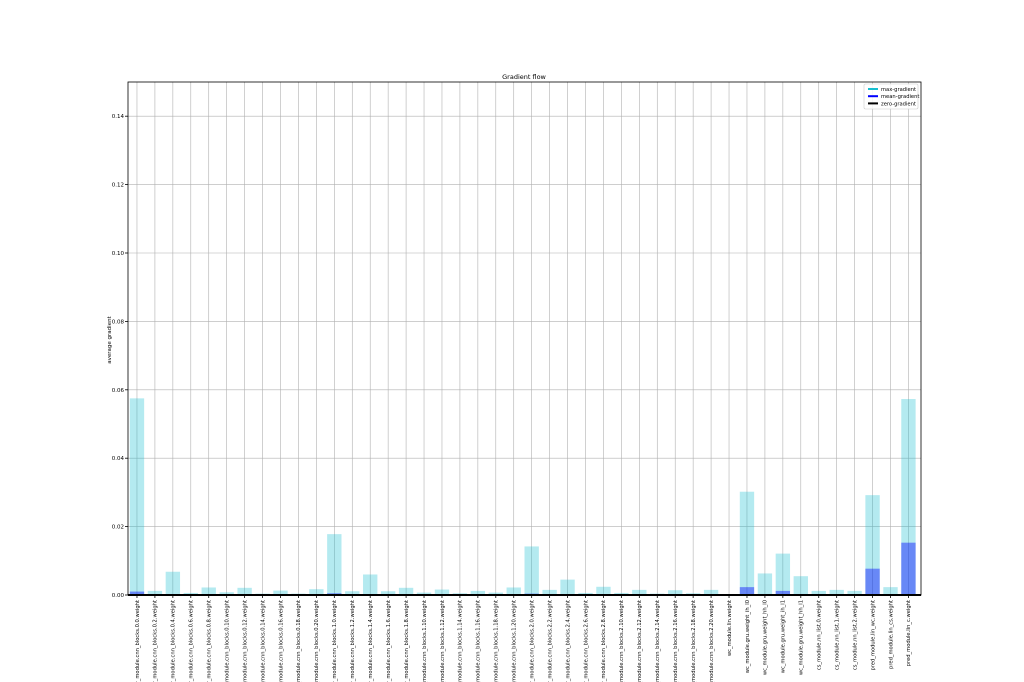 The width and height of the screenshot is (1024, 682). Describe the element at coordinates (371, 641) in the screenshot. I see `x-tick-label: gr_module.cnn_blocks.1.4.weight` at that location.